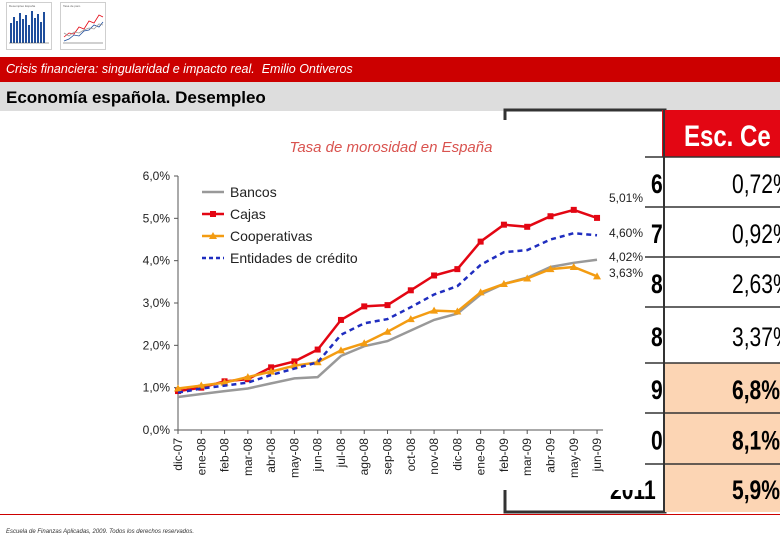 This screenshot has height=540, width=780. I want to click on y-tick-label: 1,0%, so click(157, 388).